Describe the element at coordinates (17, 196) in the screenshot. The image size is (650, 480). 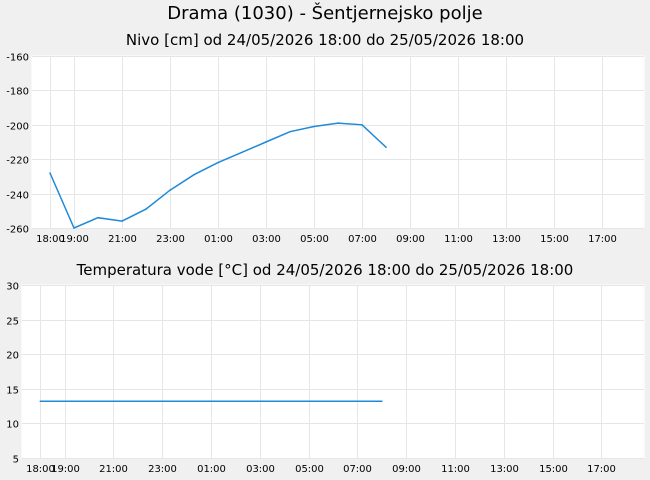
I see `y-tick-label: -240` at that location.